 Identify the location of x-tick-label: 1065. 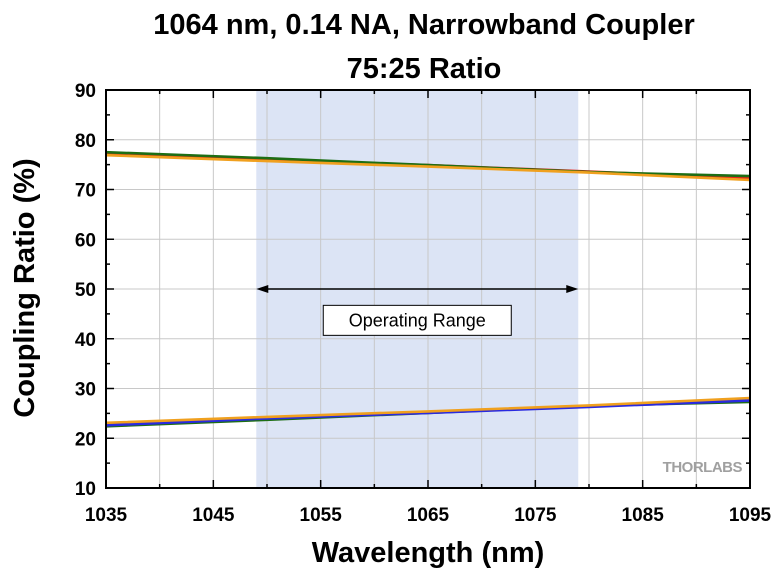
(428, 515).